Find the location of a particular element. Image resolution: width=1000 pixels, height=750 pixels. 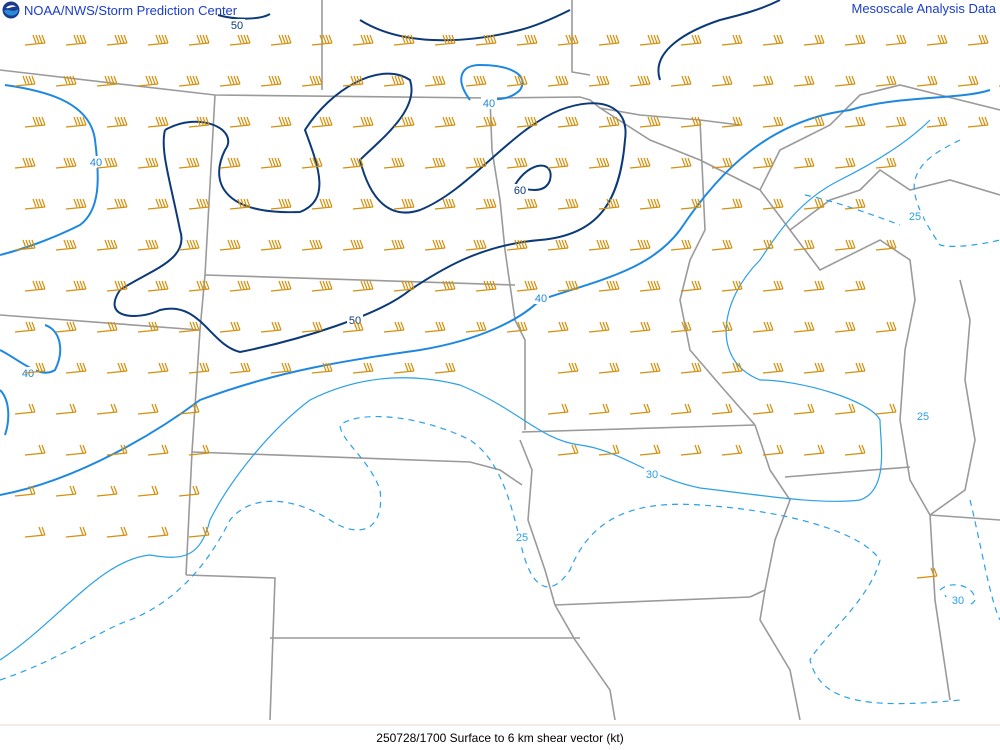

mn-ia-border is located at coordinates (638, 428).